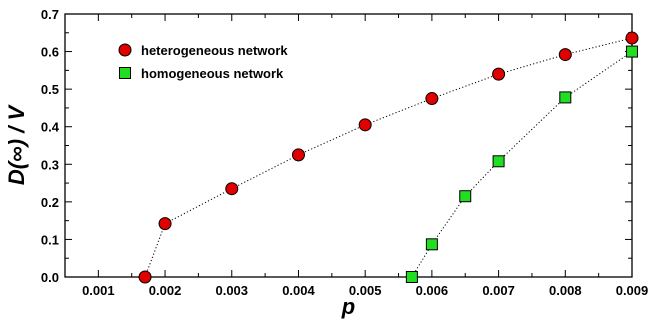  What do you see at coordinates (50, 277) in the screenshot?
I see `y-tick-label: 0.0` at bounding box center [50, 277].